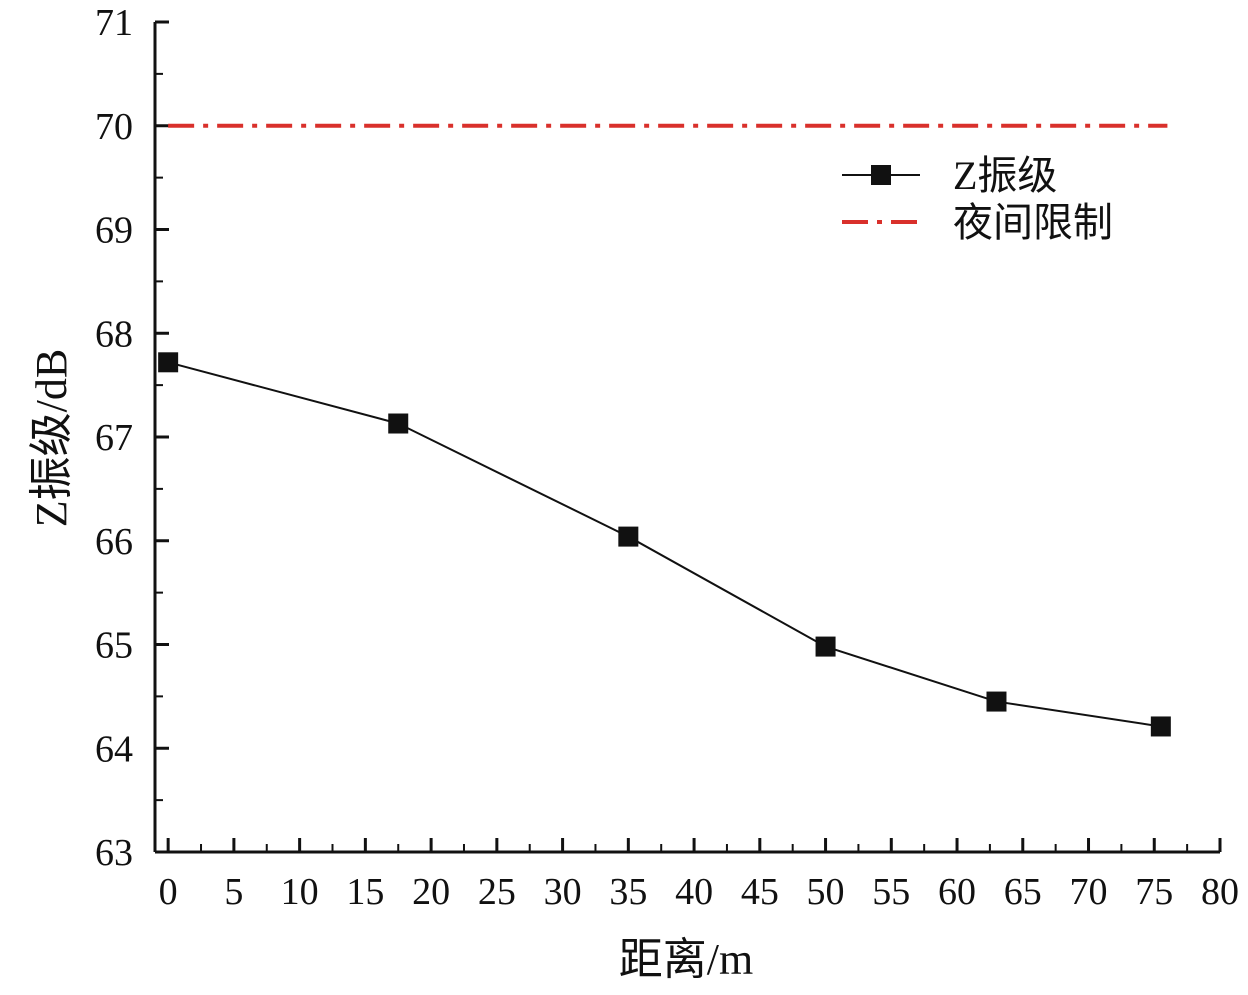 The image size is (1248, 995). Describe the element at coordinates (114, 853) in the screenshot. I see `y-tick-label: 63` at that location.